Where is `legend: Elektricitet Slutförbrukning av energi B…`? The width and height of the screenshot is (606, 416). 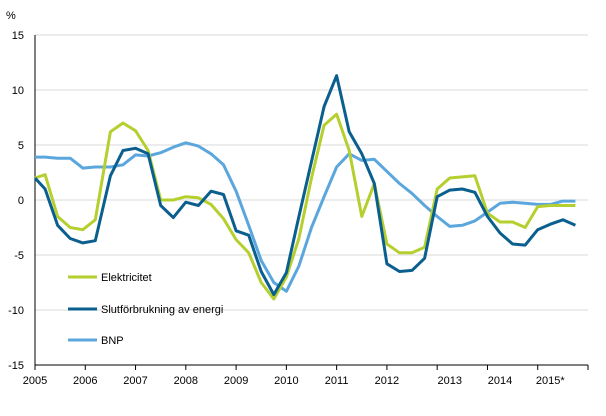
legend: Elektricitet Slutförbrukning av energi B… is located at coordinates (145, 309).